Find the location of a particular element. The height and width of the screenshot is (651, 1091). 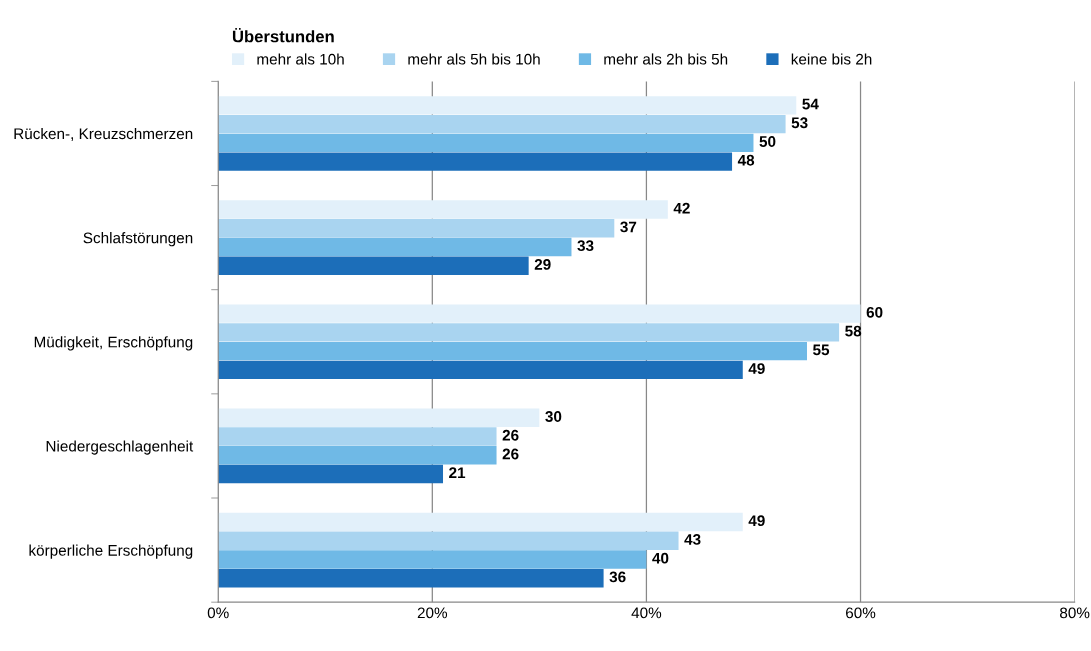

x-tick-label: 20% is located at coordinates (432, 613).